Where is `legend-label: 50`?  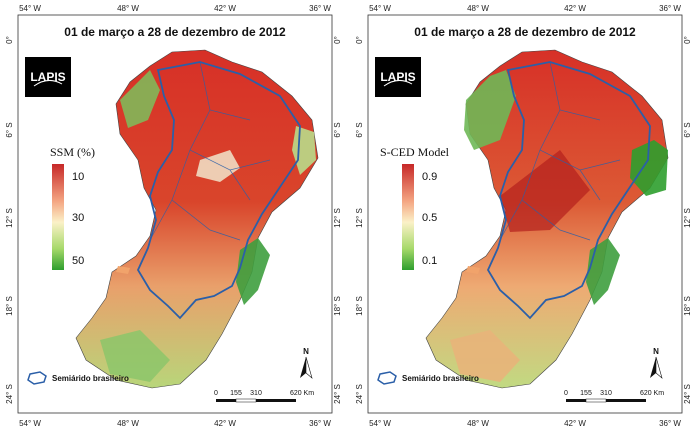 legend-label: 50 is located at coordinates (78, 261).